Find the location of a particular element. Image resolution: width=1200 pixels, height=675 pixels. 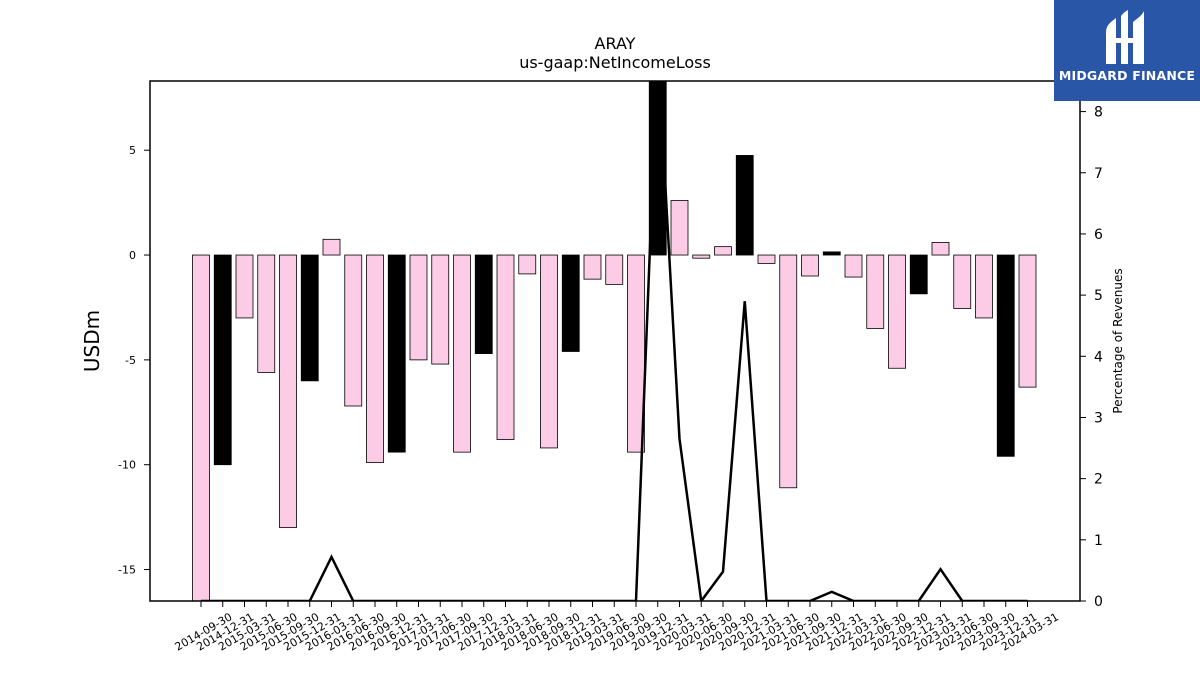

chart-title: ARAY is located at coordinates (615, 43).